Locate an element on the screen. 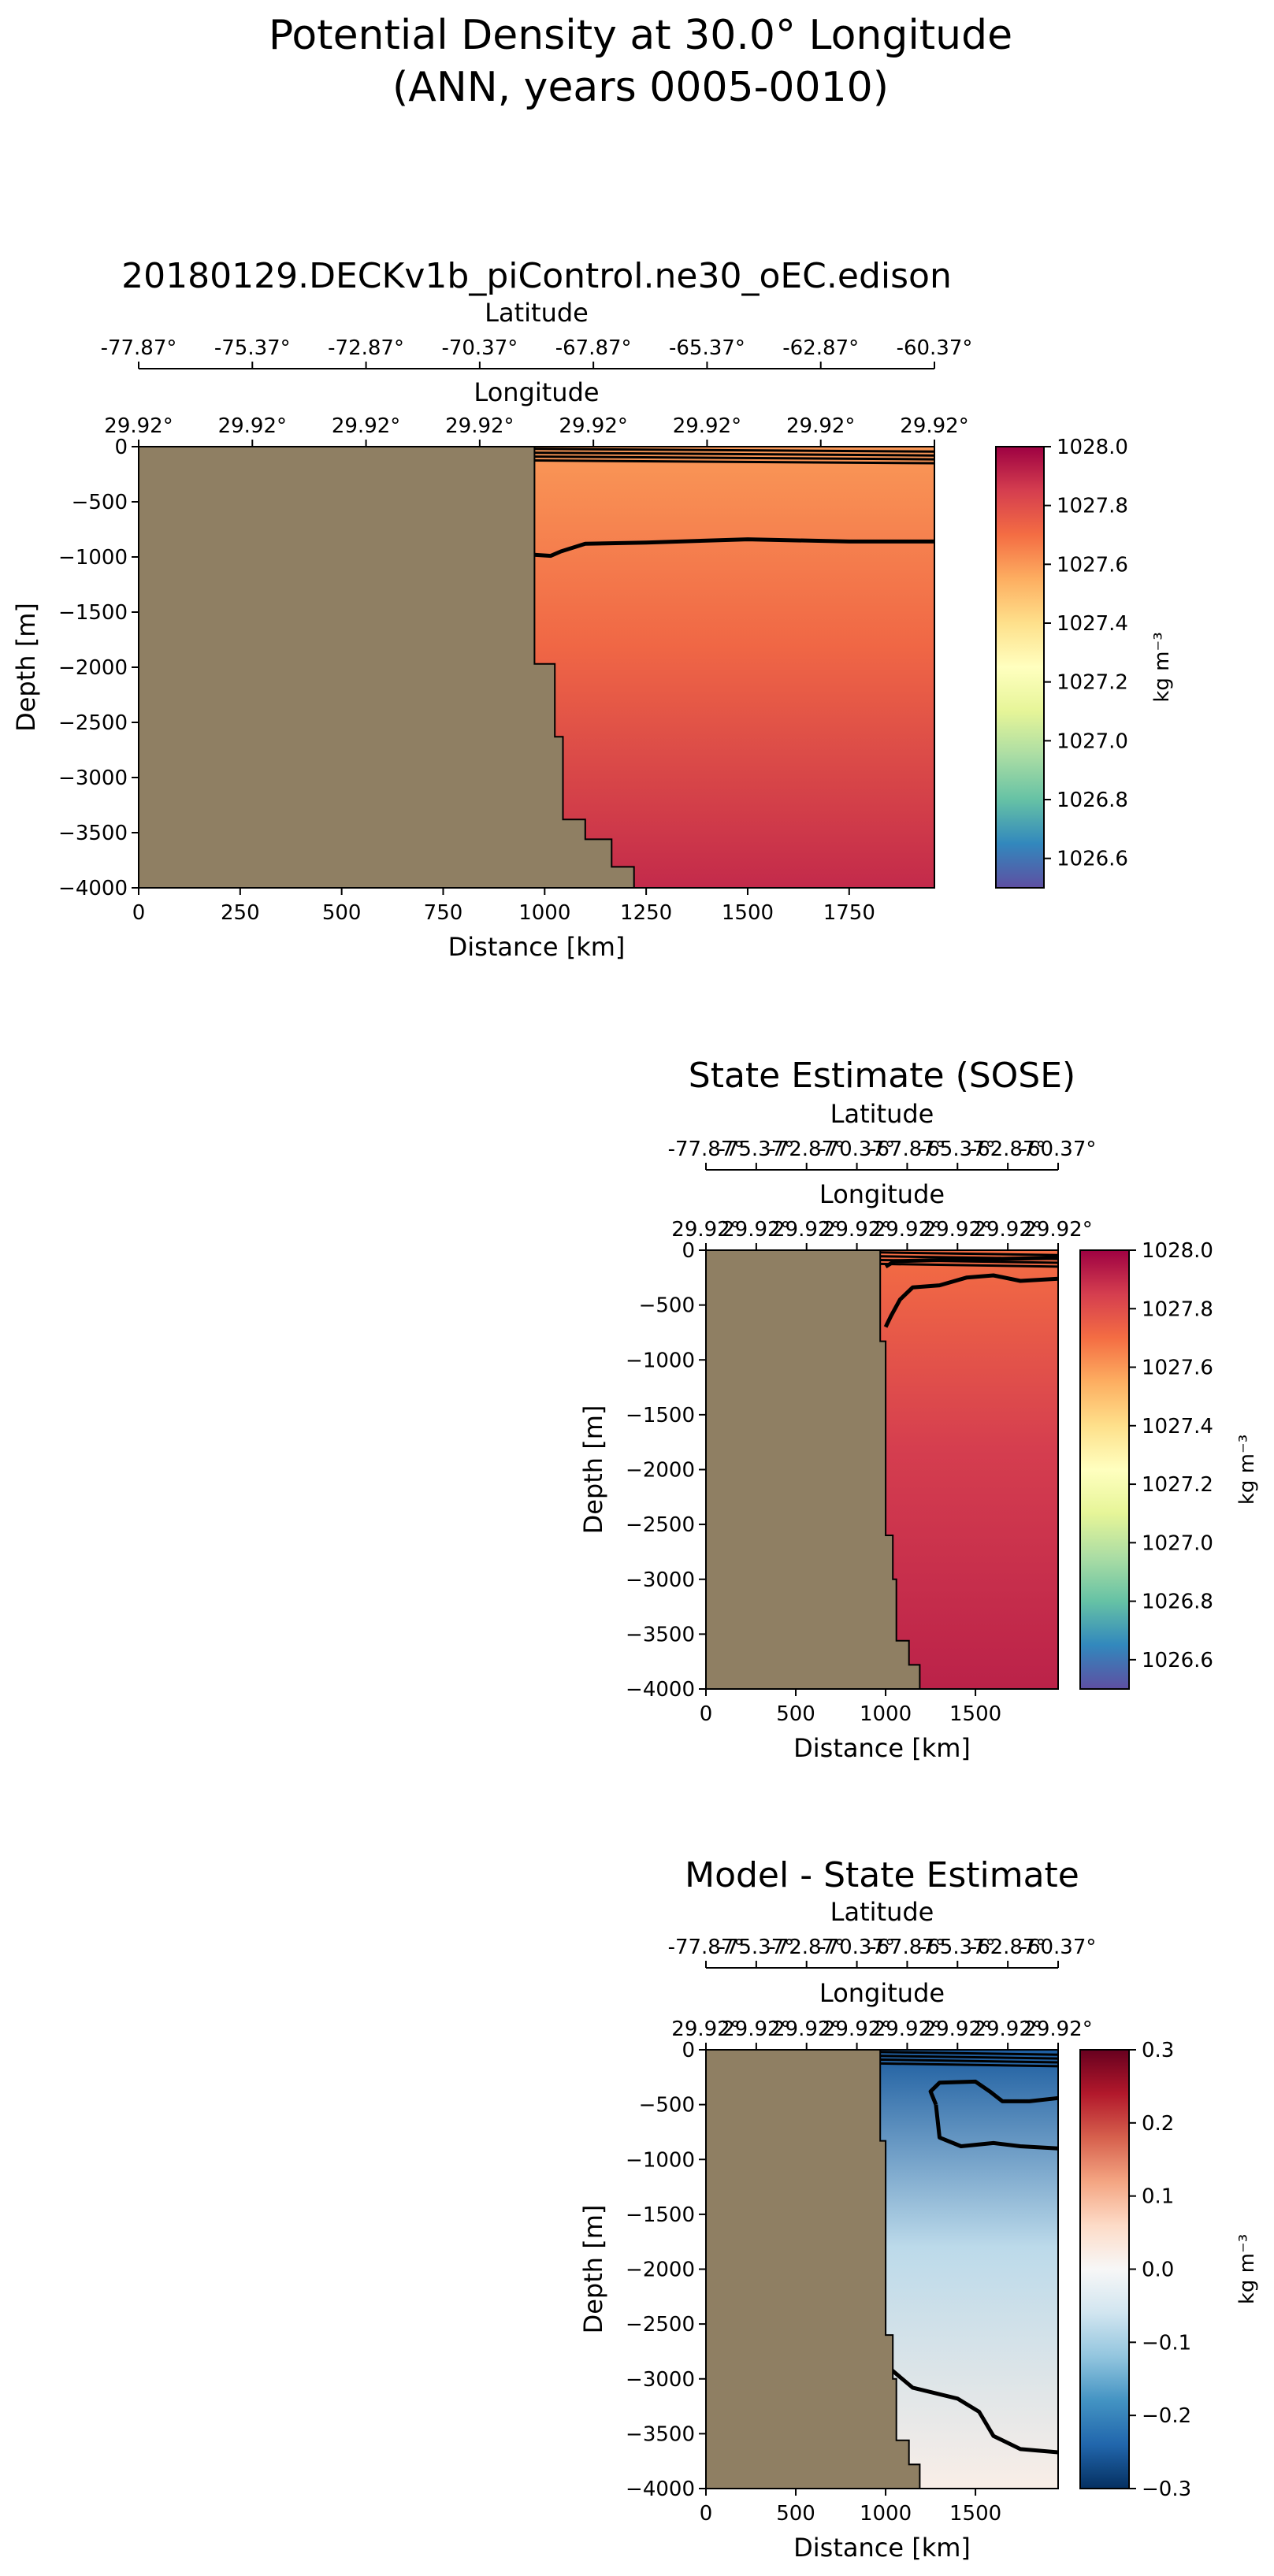  colorbar-tick-label: 1027.8 is located at coordinates (1092, 506).